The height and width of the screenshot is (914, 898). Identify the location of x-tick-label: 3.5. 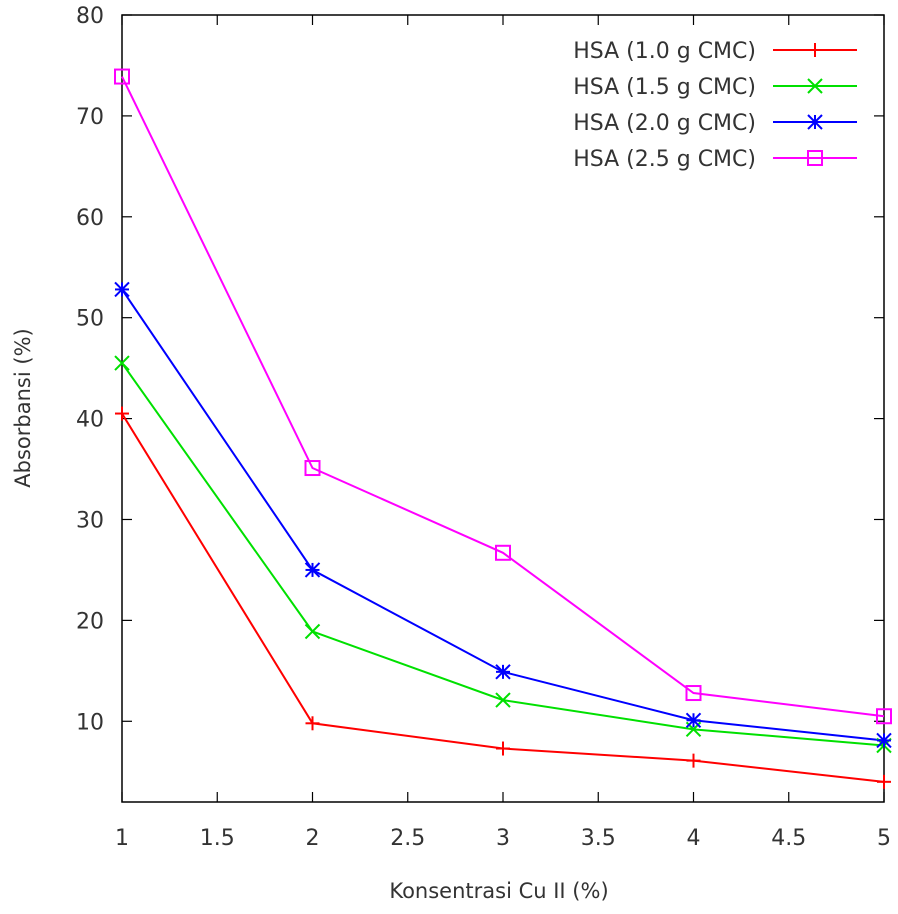
(598, 838).